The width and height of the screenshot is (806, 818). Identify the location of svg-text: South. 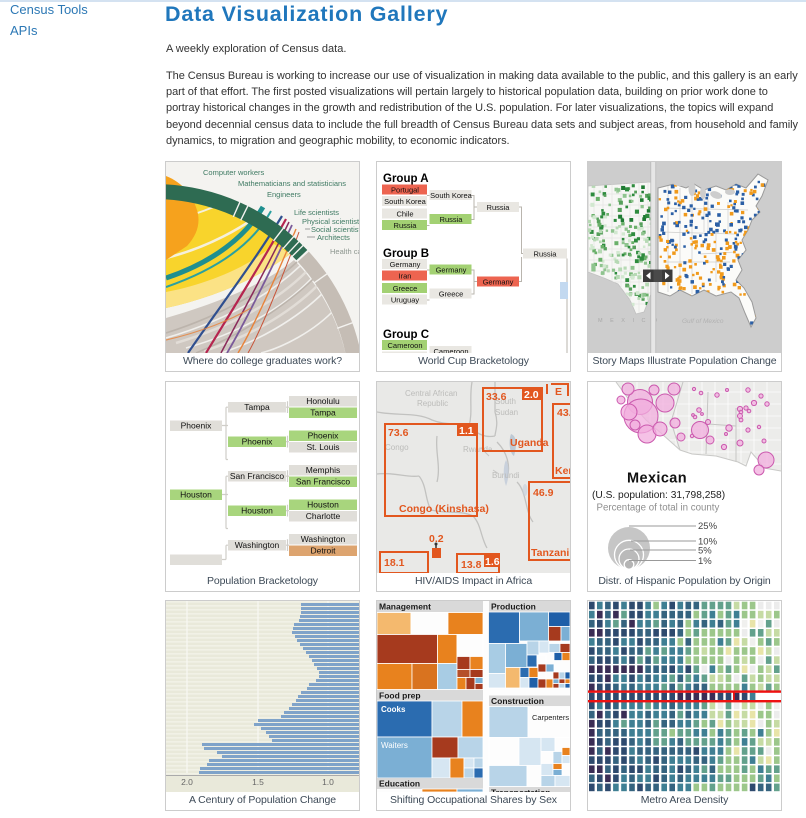
(505, 401).